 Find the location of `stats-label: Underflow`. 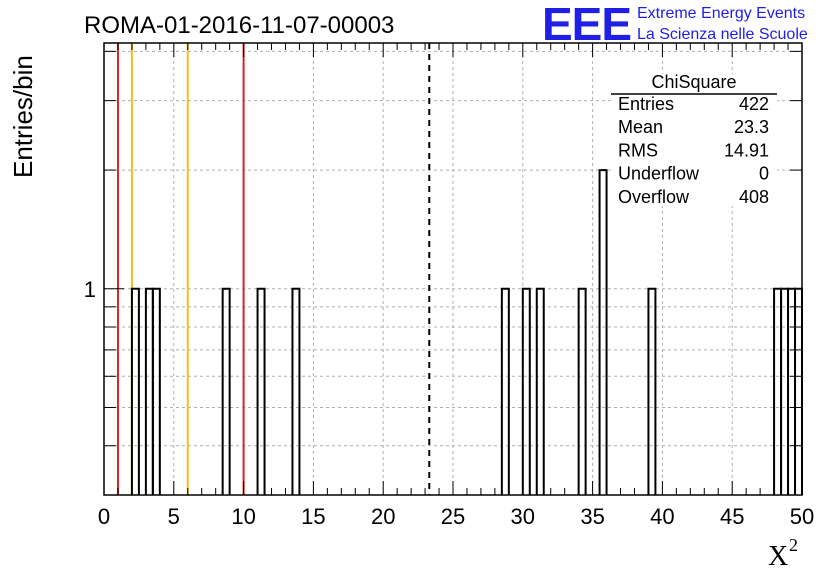

stats-label: Underflow is located at coordinates (659, 174).